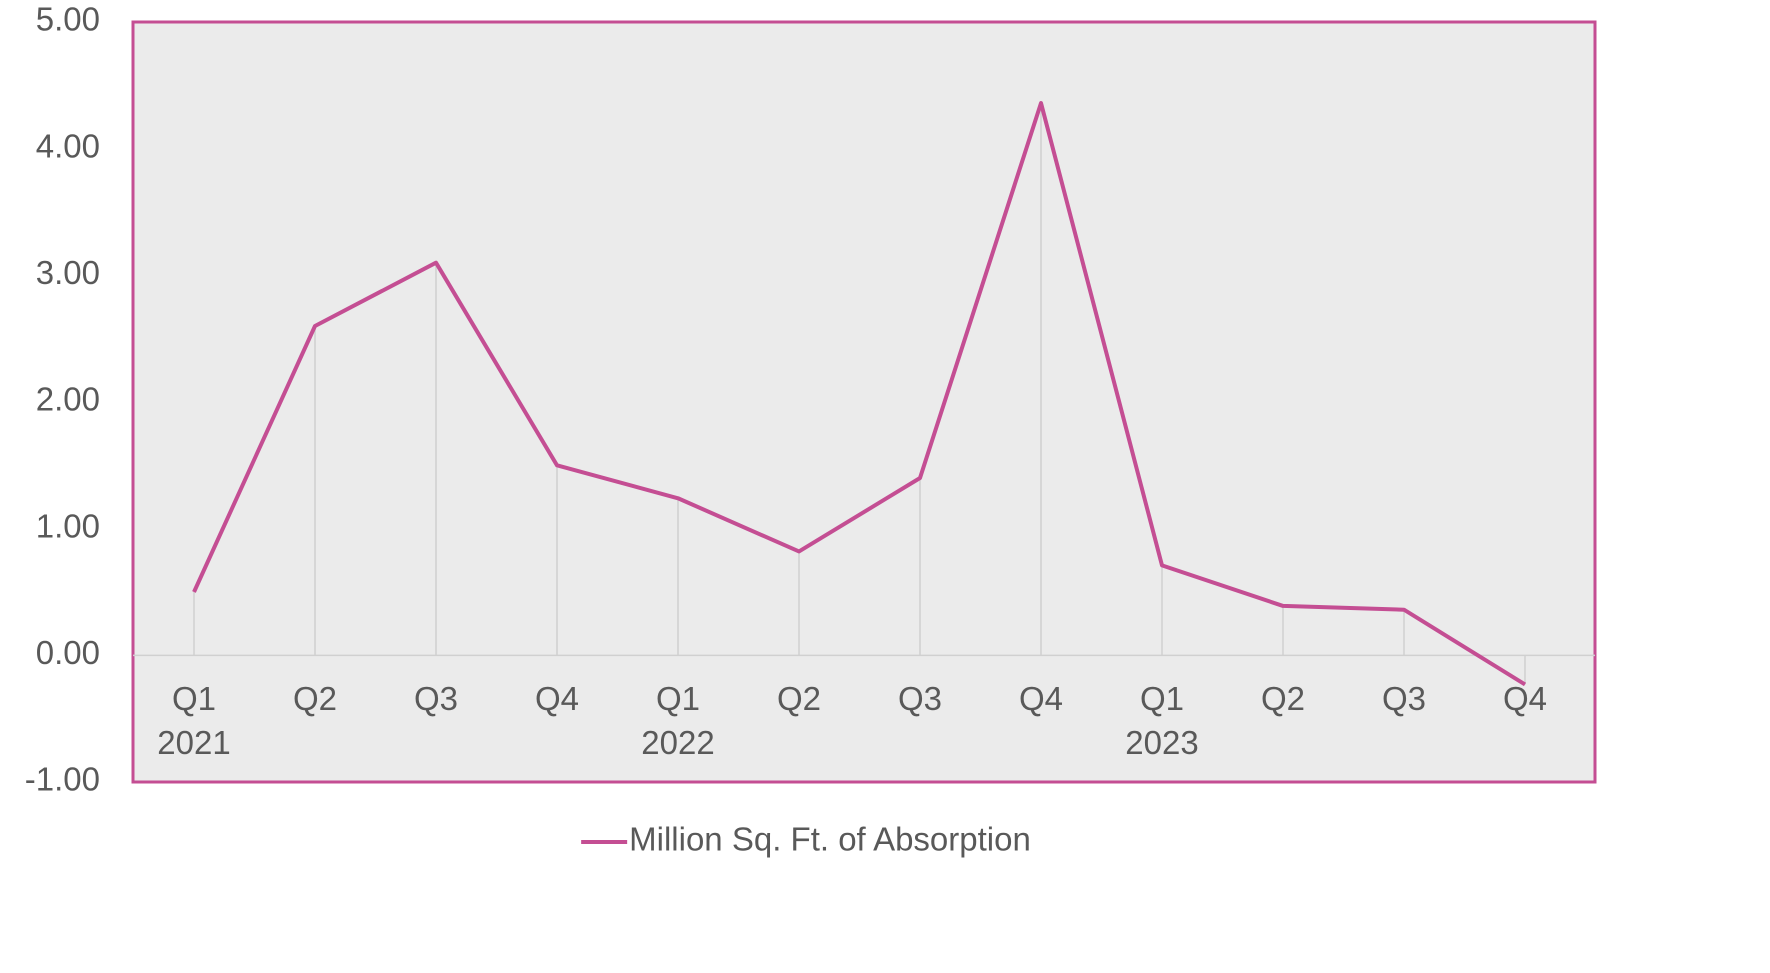 This screenshot has height=973, width=1770. What do you see at coordinates (193, 742) in the screenshot?
I see `x-group-label: 2021` at bounding box center [193, 742].